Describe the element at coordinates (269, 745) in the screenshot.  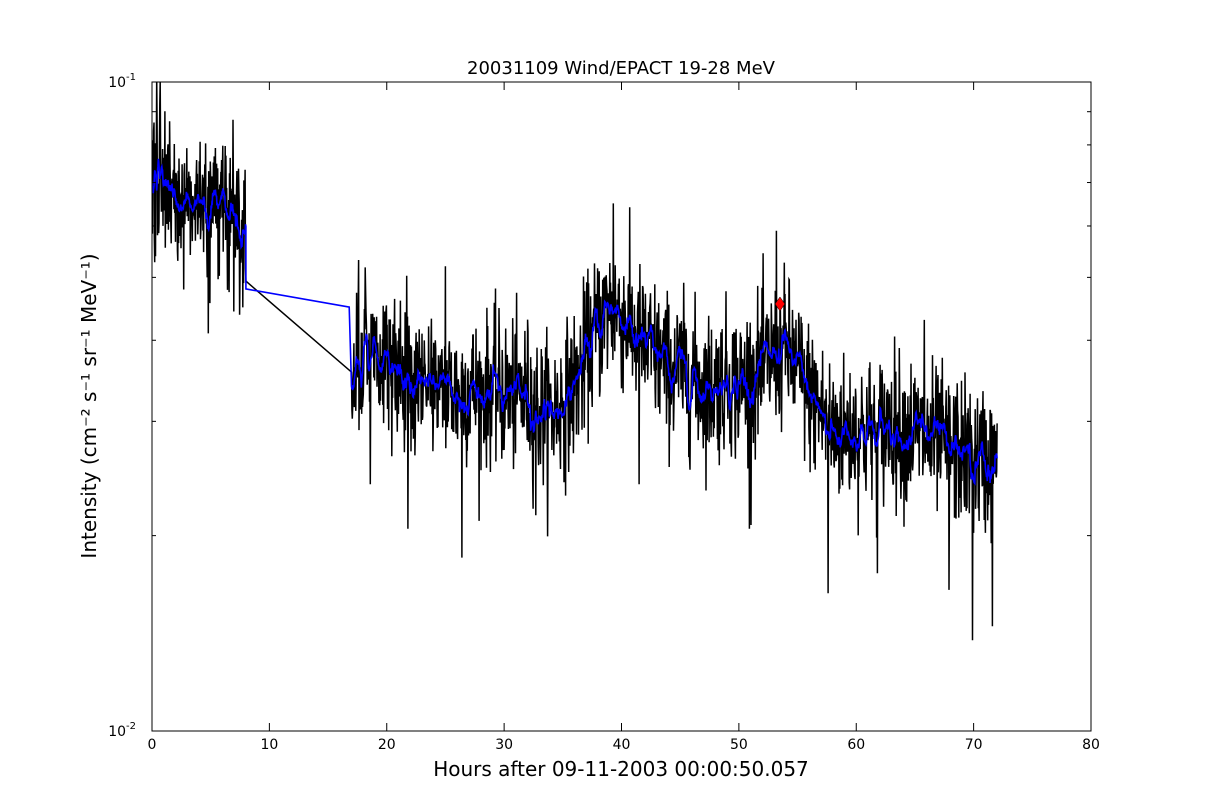
I see `x-tick-label: 10` at that location.